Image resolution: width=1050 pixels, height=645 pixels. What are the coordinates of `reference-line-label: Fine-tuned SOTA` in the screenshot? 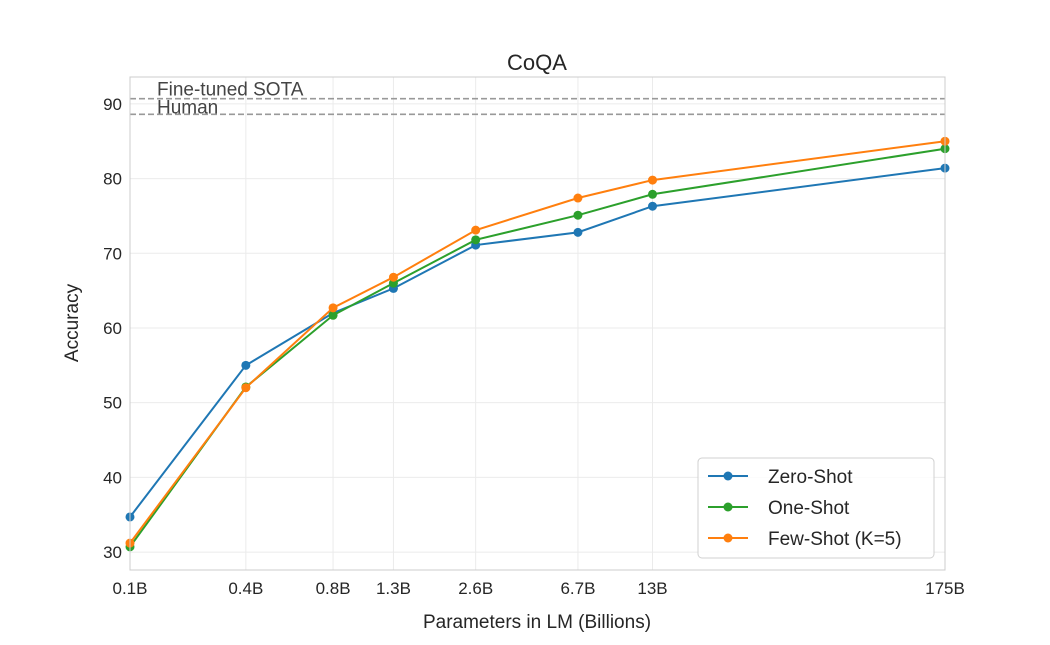 It's located at (230, 90).